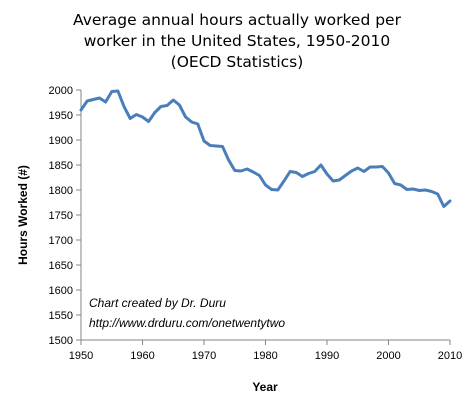  Describe the element at coordinates (327, 356) in the screenshot. I see `x-tick-label: 1990` at that location.